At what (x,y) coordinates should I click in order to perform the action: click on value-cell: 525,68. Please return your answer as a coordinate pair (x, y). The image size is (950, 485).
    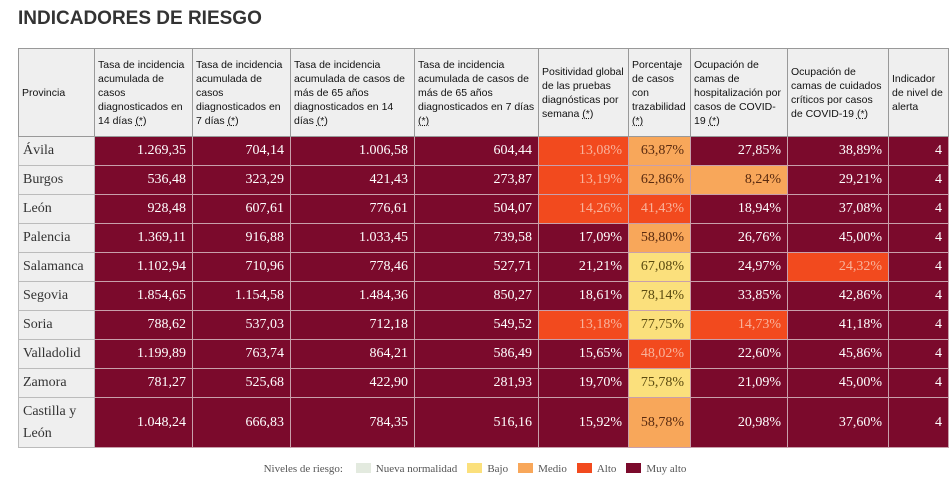
    Looking at the image, I should click on (241, 383).